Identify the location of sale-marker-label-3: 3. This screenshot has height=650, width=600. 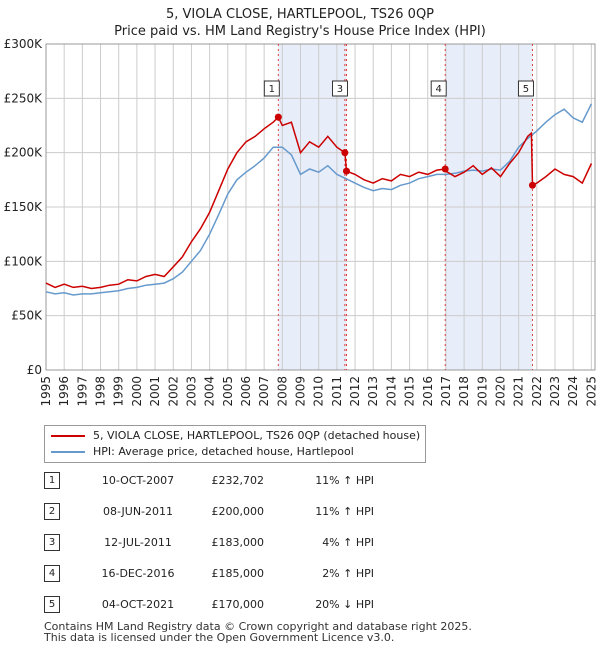
(340, 89).